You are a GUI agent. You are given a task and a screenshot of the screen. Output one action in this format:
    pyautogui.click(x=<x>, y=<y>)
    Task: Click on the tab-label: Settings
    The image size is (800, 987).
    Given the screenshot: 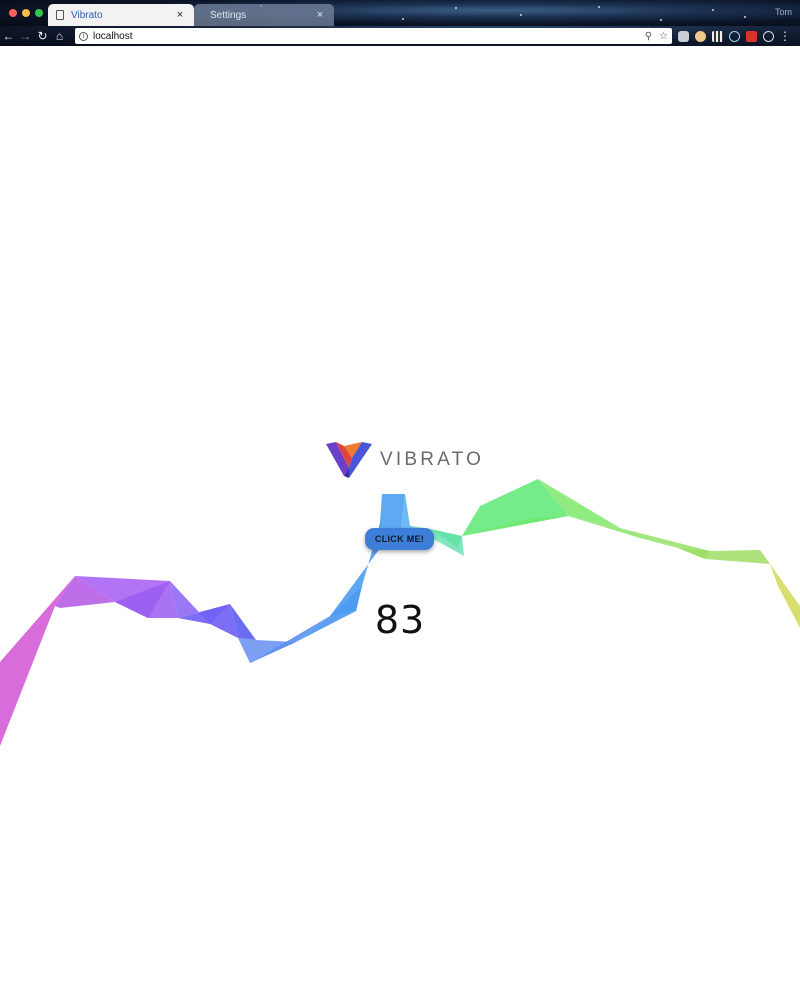 What is the action you would take?
    pyautogui.click(x=228, y=15)
    